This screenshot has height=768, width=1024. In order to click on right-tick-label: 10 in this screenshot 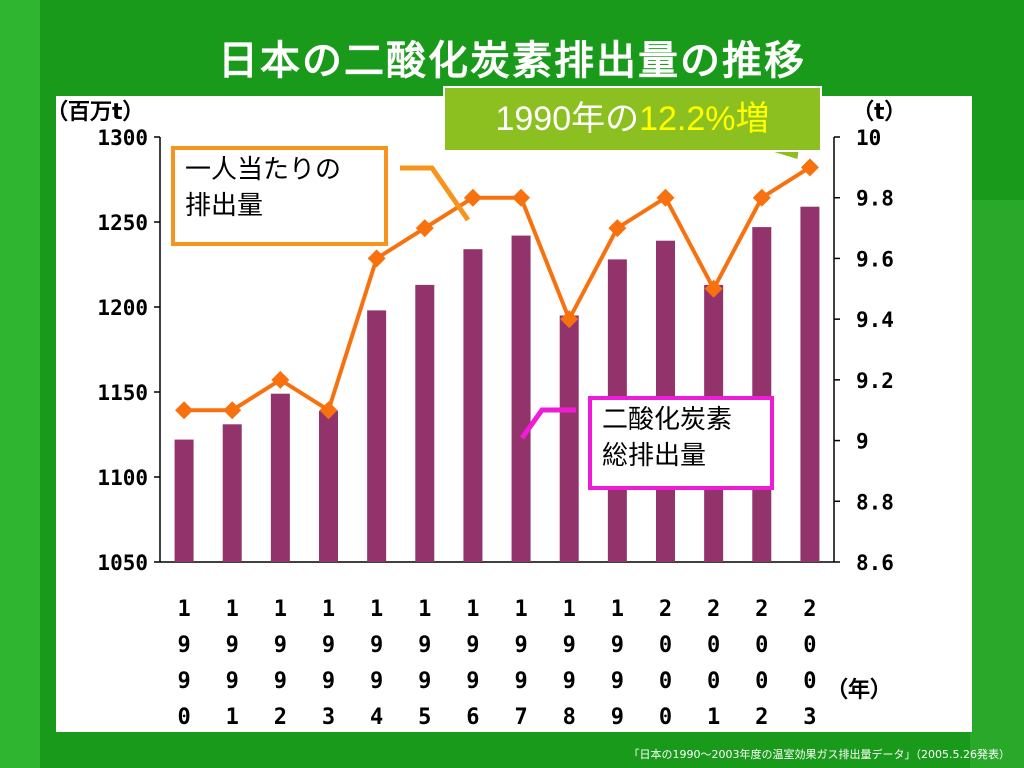, I will do `click(868, 138)`.